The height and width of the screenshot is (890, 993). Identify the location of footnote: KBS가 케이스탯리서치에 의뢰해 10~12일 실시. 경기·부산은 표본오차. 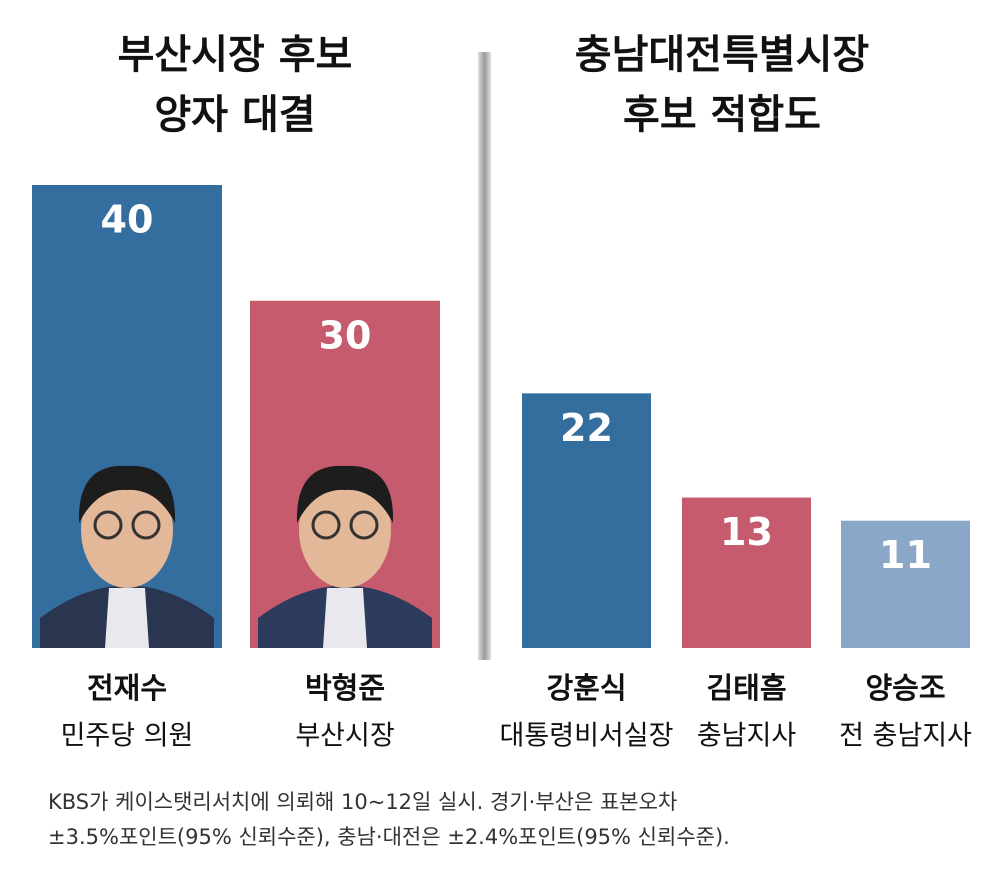
(362, 802).